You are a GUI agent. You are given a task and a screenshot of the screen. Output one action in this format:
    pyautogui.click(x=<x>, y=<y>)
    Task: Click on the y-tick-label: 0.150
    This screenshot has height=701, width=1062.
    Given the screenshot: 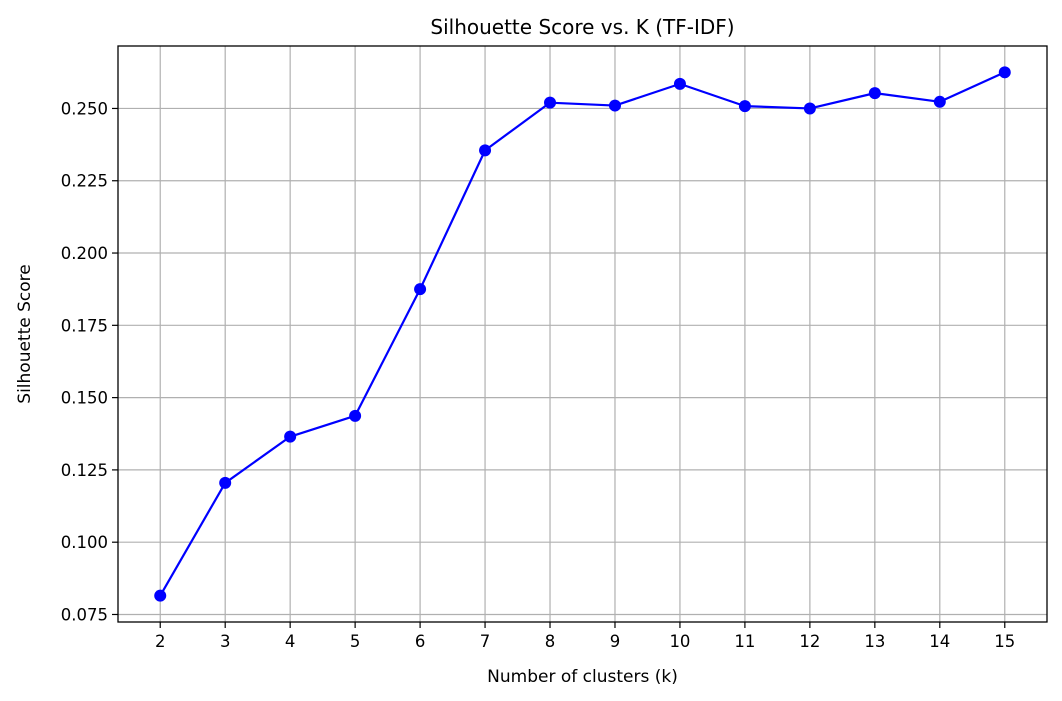 What is the action you would take?
    pyautogui.click(x=84, y=398)
    